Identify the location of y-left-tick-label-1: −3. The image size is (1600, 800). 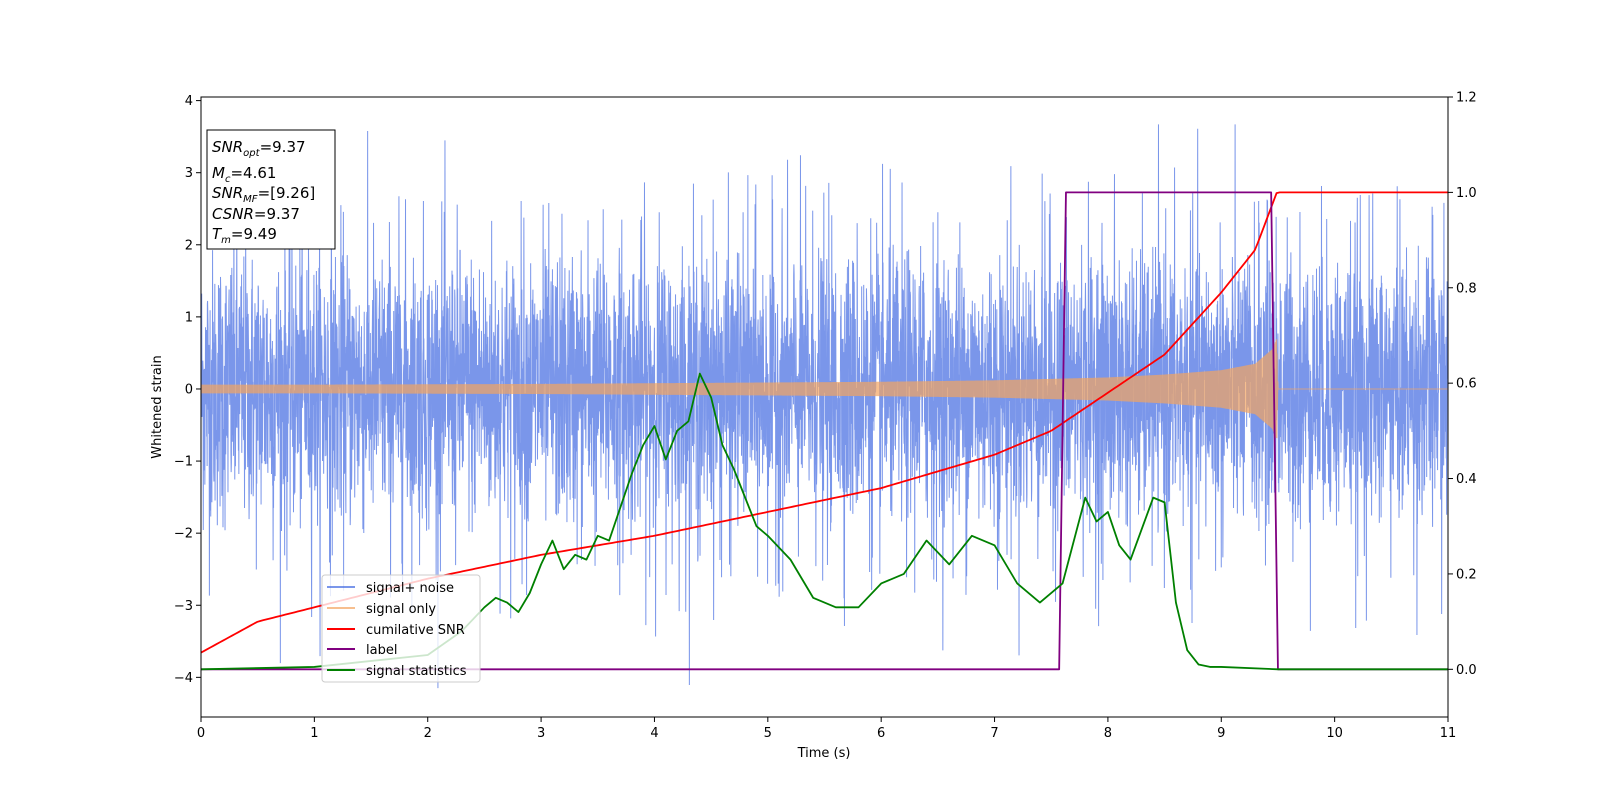
(183, 606).